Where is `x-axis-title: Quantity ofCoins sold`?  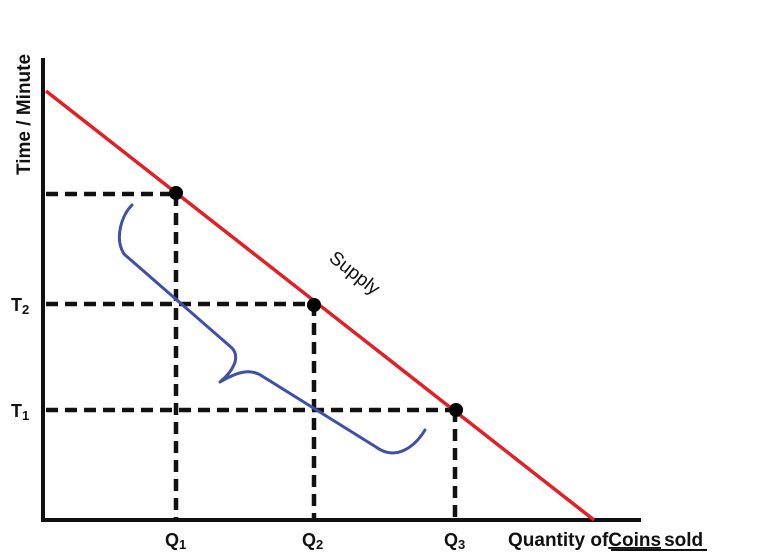
x-axis-title: Quantity ofCoins sold is located at coordinates (605, 540).